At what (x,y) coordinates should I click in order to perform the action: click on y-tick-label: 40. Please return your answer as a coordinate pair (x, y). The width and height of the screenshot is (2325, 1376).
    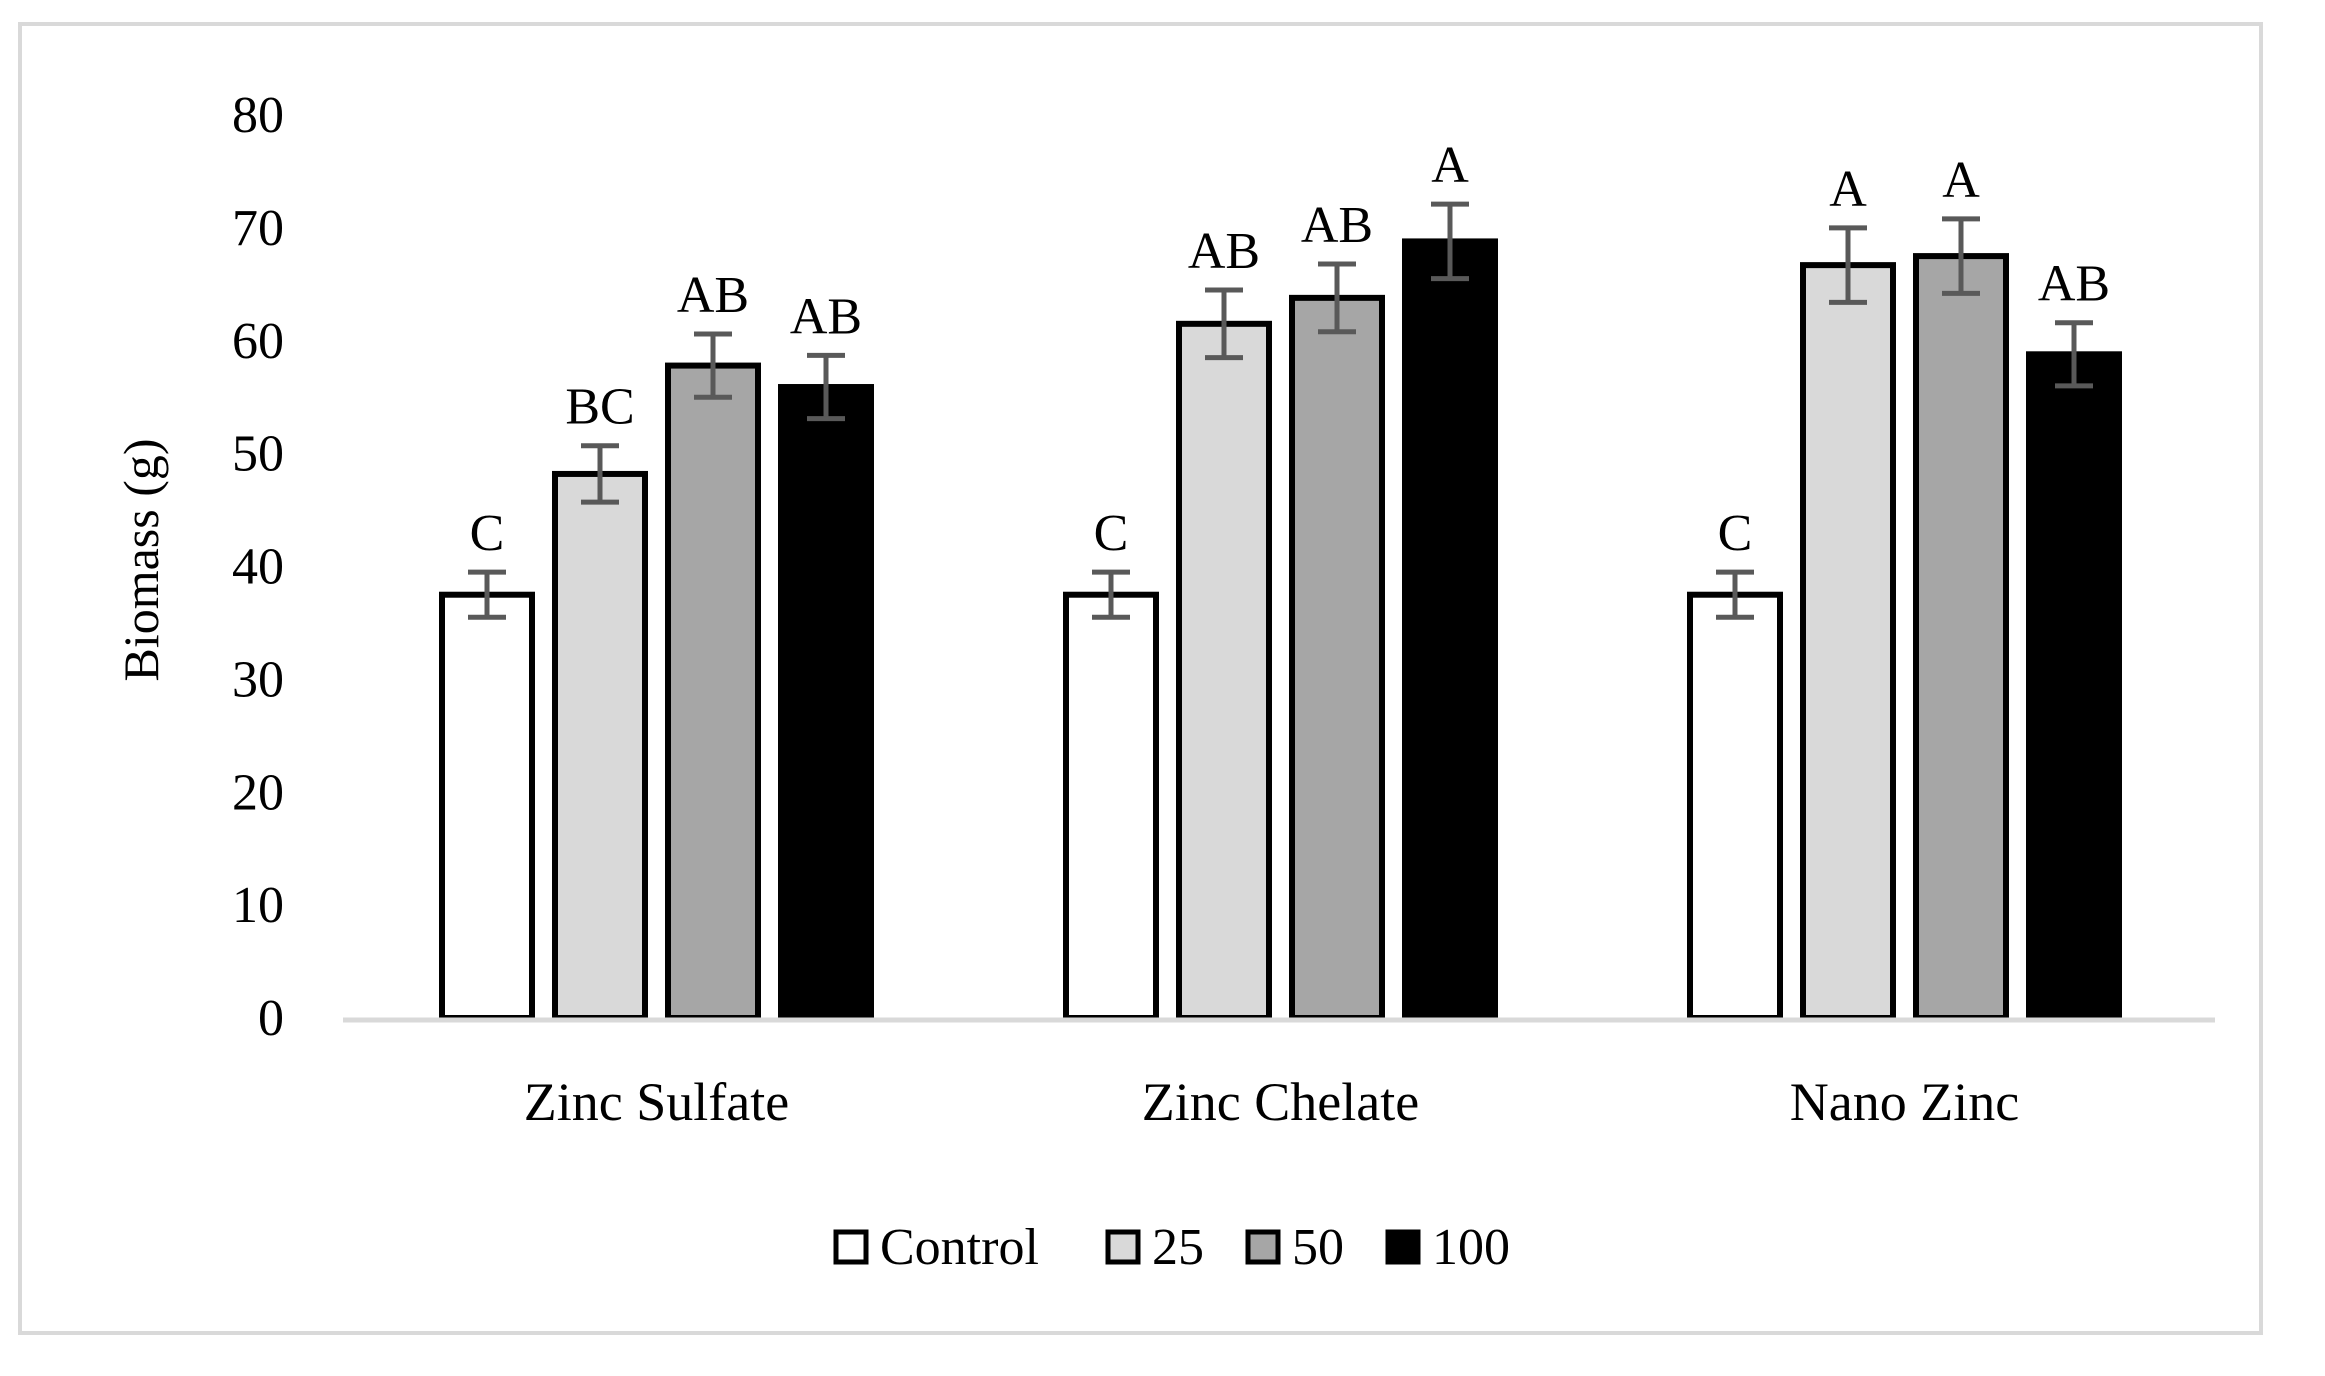
    Looking at the image, I should click on (258, 567).